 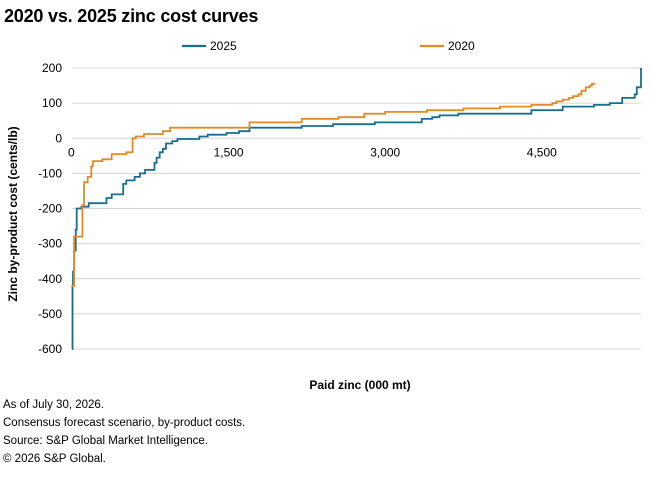 I want to click on y-tick-label: -200, so click(x=50, y=209).